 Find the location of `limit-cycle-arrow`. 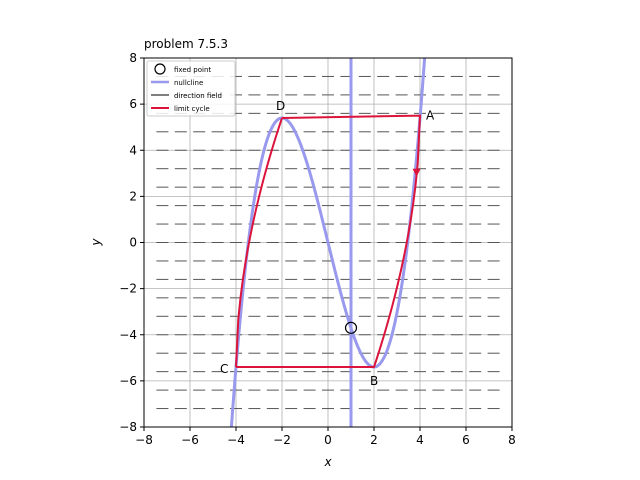

limit-cycle-arrow is located at coordinates (416, 172).